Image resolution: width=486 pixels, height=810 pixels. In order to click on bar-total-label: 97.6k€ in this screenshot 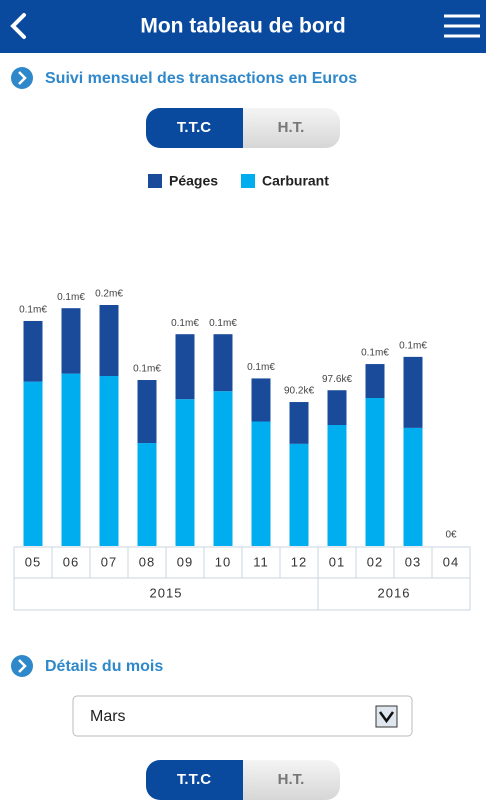, I will do `click(337, 379)`.